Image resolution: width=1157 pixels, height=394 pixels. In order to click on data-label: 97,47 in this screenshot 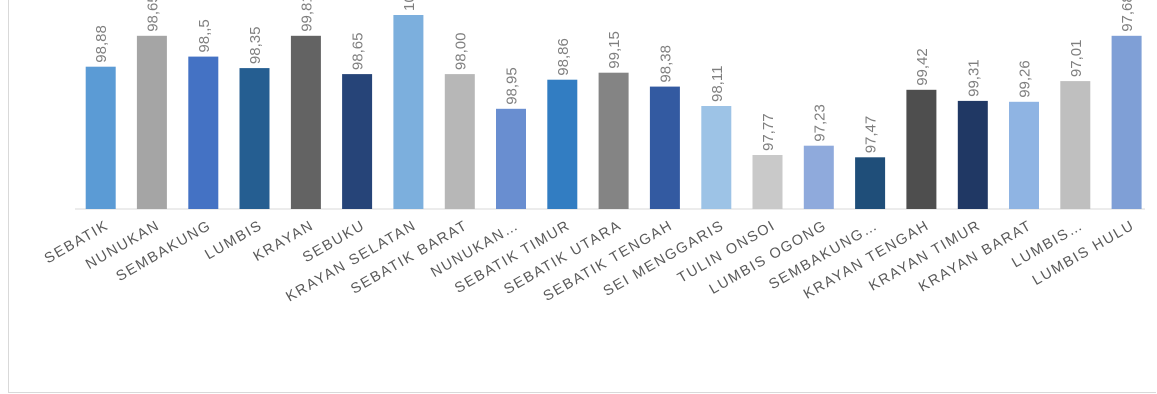, I will do `click(871, 135)`.